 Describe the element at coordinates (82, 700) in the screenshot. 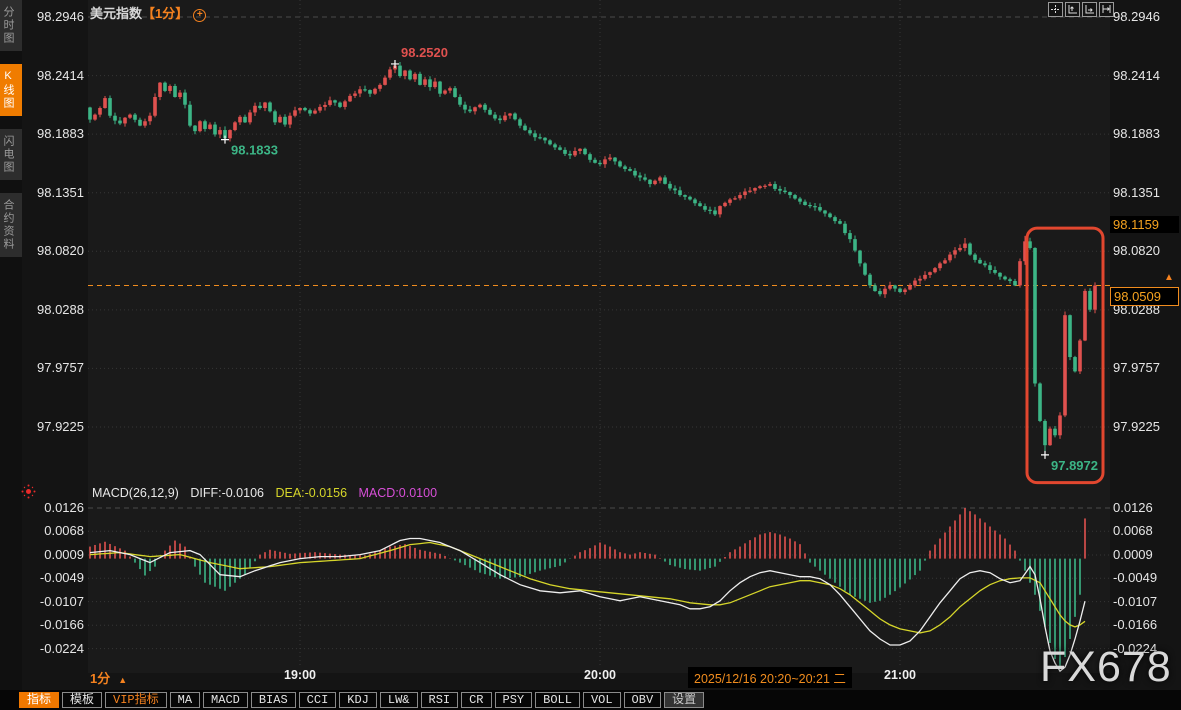

I see `toolbar-item-1: 模板` at that location.